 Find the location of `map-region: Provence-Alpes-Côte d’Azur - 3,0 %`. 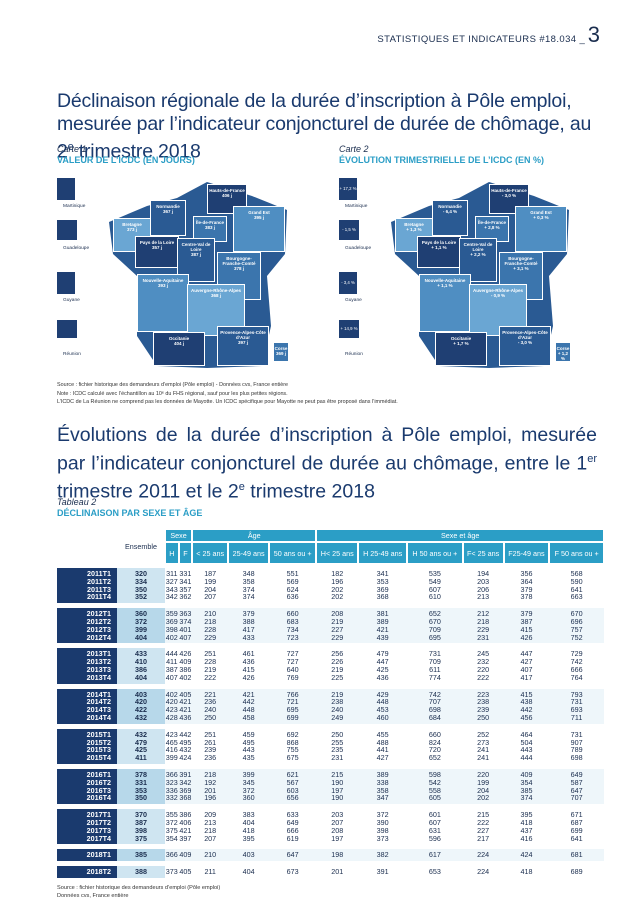

map-region: Provence-Alpes-Côte d’Azur - 3,0 % is located at coordinates (525, 346).